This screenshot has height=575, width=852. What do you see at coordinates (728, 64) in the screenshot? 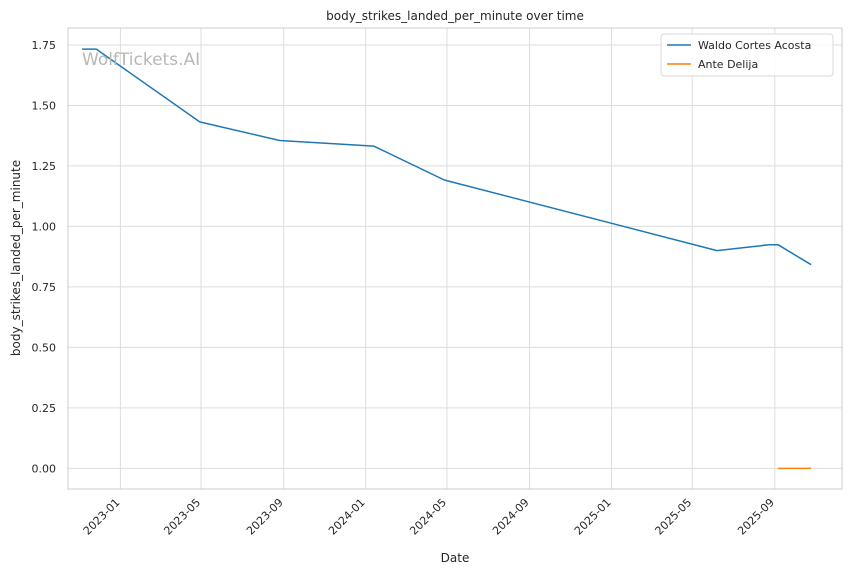
I see `legend-label: Ante Delija` at bounding box center [728, 64].